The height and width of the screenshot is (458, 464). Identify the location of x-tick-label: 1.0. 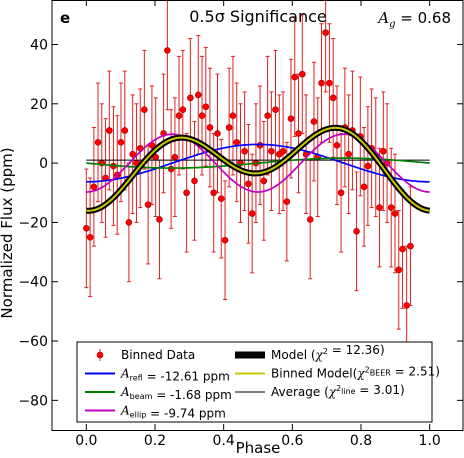
(430, 441).